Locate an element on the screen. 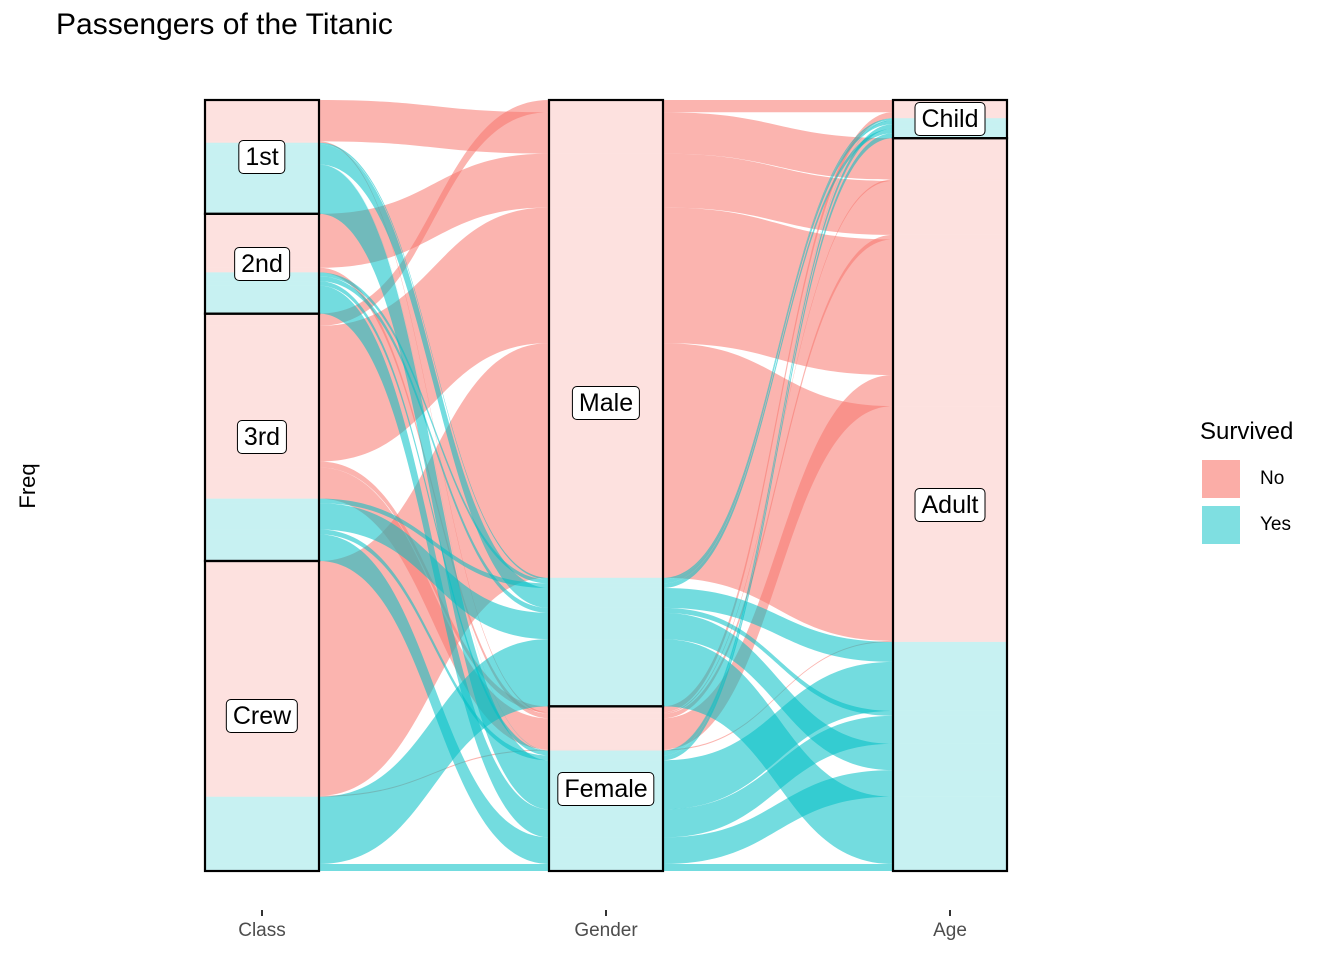 Image resolution: width=1344 pixels, height=960 pixels. stratum-label-2nd: 2nd is located at coordinates (262, 263).